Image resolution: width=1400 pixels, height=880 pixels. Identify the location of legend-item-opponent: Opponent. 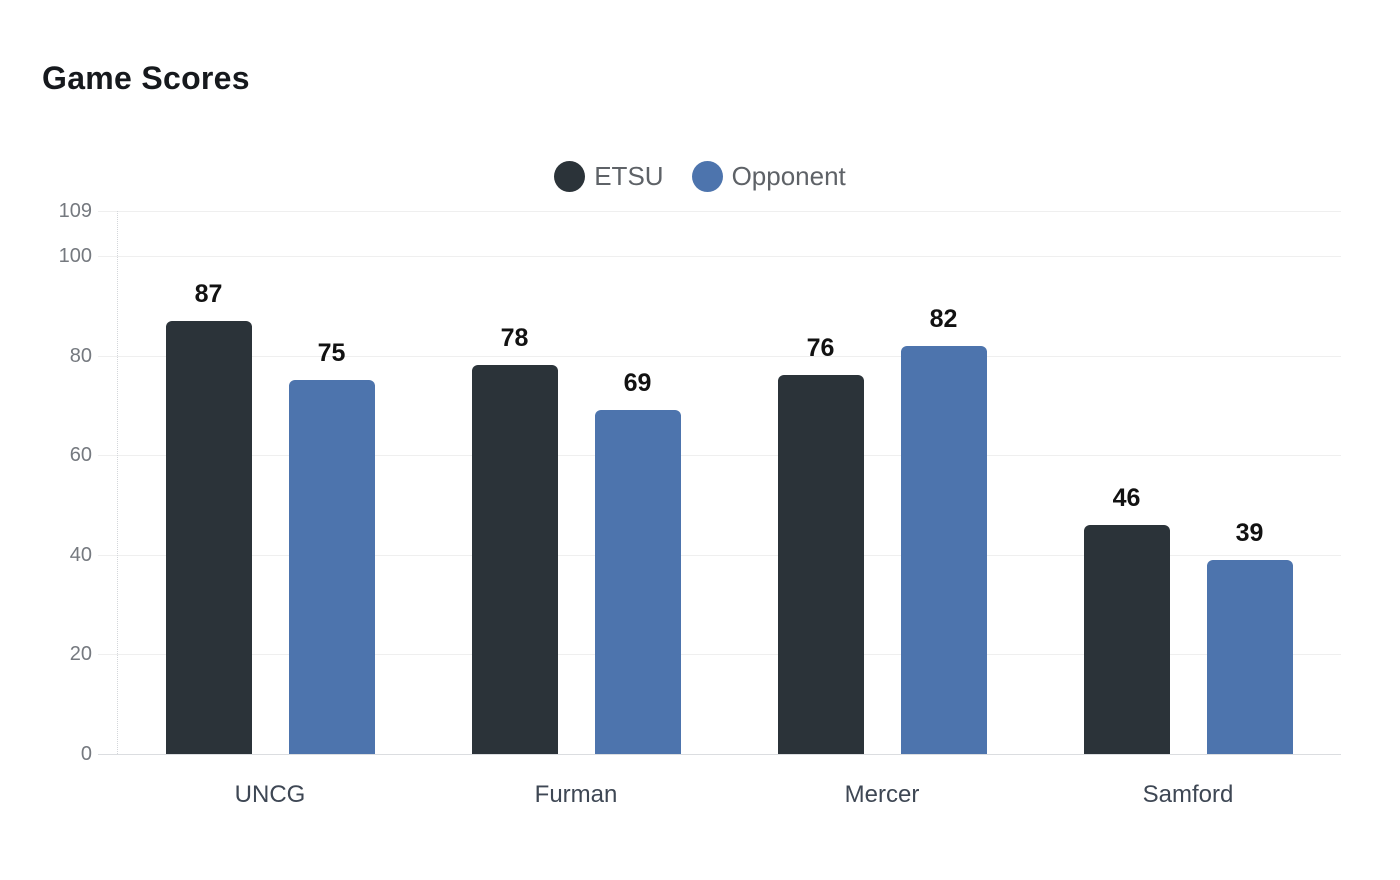
(768, 176).